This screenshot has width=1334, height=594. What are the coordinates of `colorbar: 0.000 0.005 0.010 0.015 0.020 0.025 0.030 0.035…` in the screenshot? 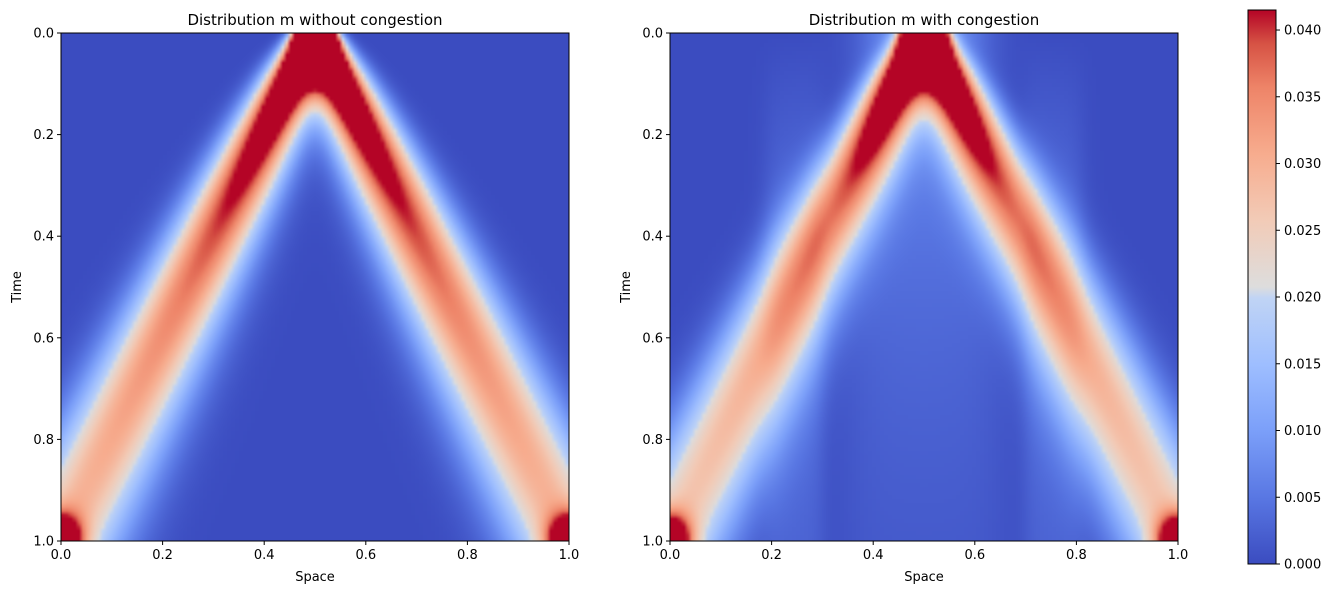 It's located at (1284, 291).